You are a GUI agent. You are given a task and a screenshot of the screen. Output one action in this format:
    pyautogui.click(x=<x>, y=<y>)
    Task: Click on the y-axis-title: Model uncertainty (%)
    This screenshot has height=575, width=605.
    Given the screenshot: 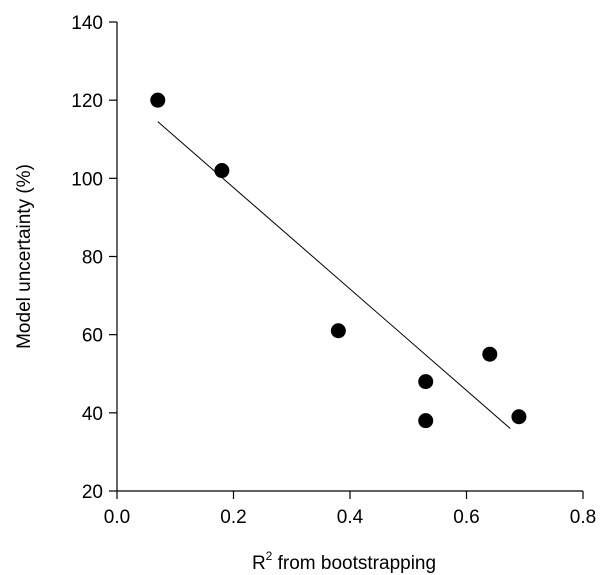 What is the action you would take?
    pyautogui.click(x=24, y=256)
    